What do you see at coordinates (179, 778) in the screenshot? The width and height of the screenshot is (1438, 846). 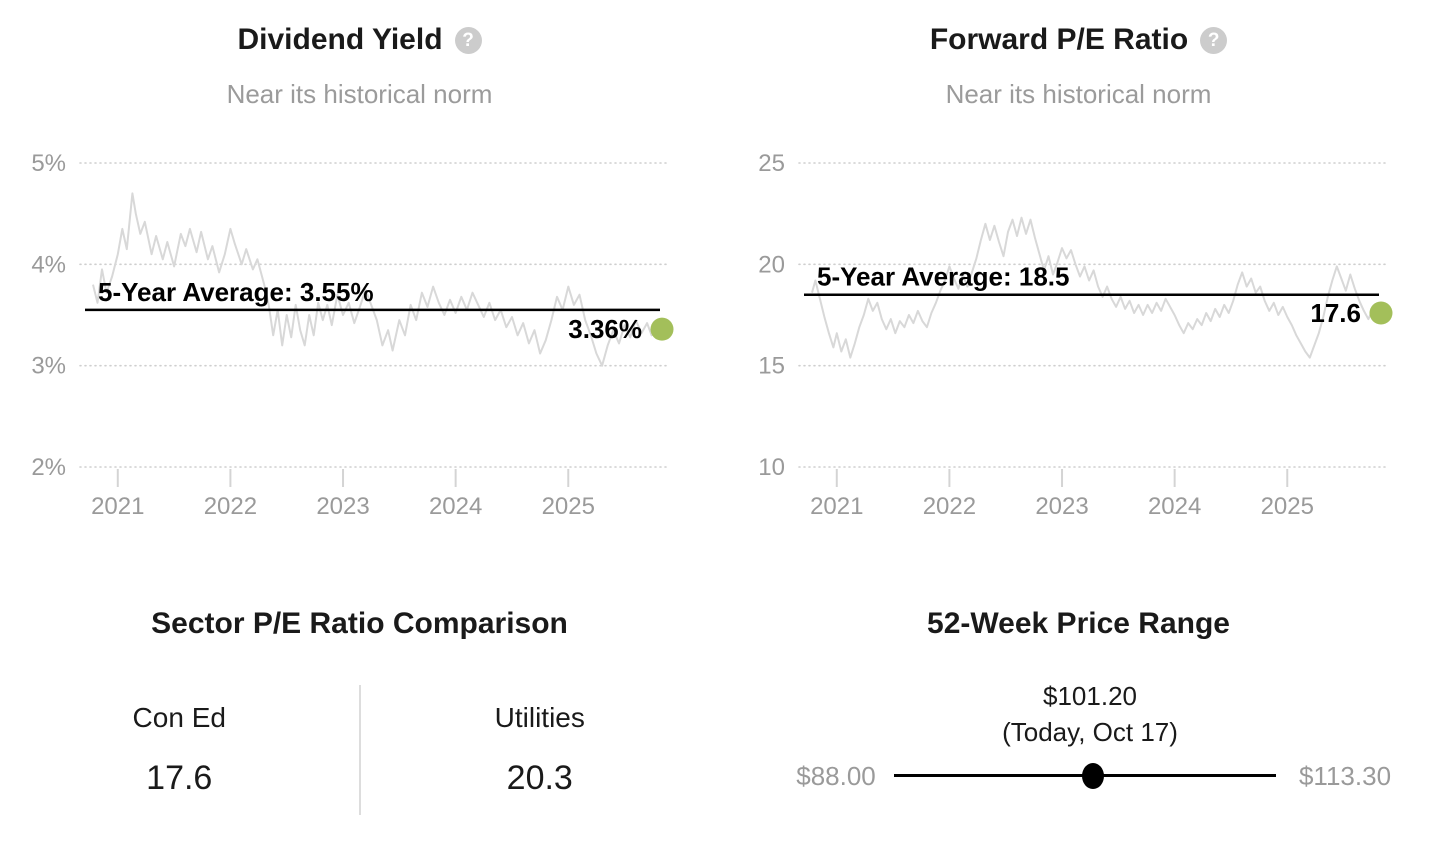 I see `con-ed-value: 17.6` at bounding box center [179, 778].